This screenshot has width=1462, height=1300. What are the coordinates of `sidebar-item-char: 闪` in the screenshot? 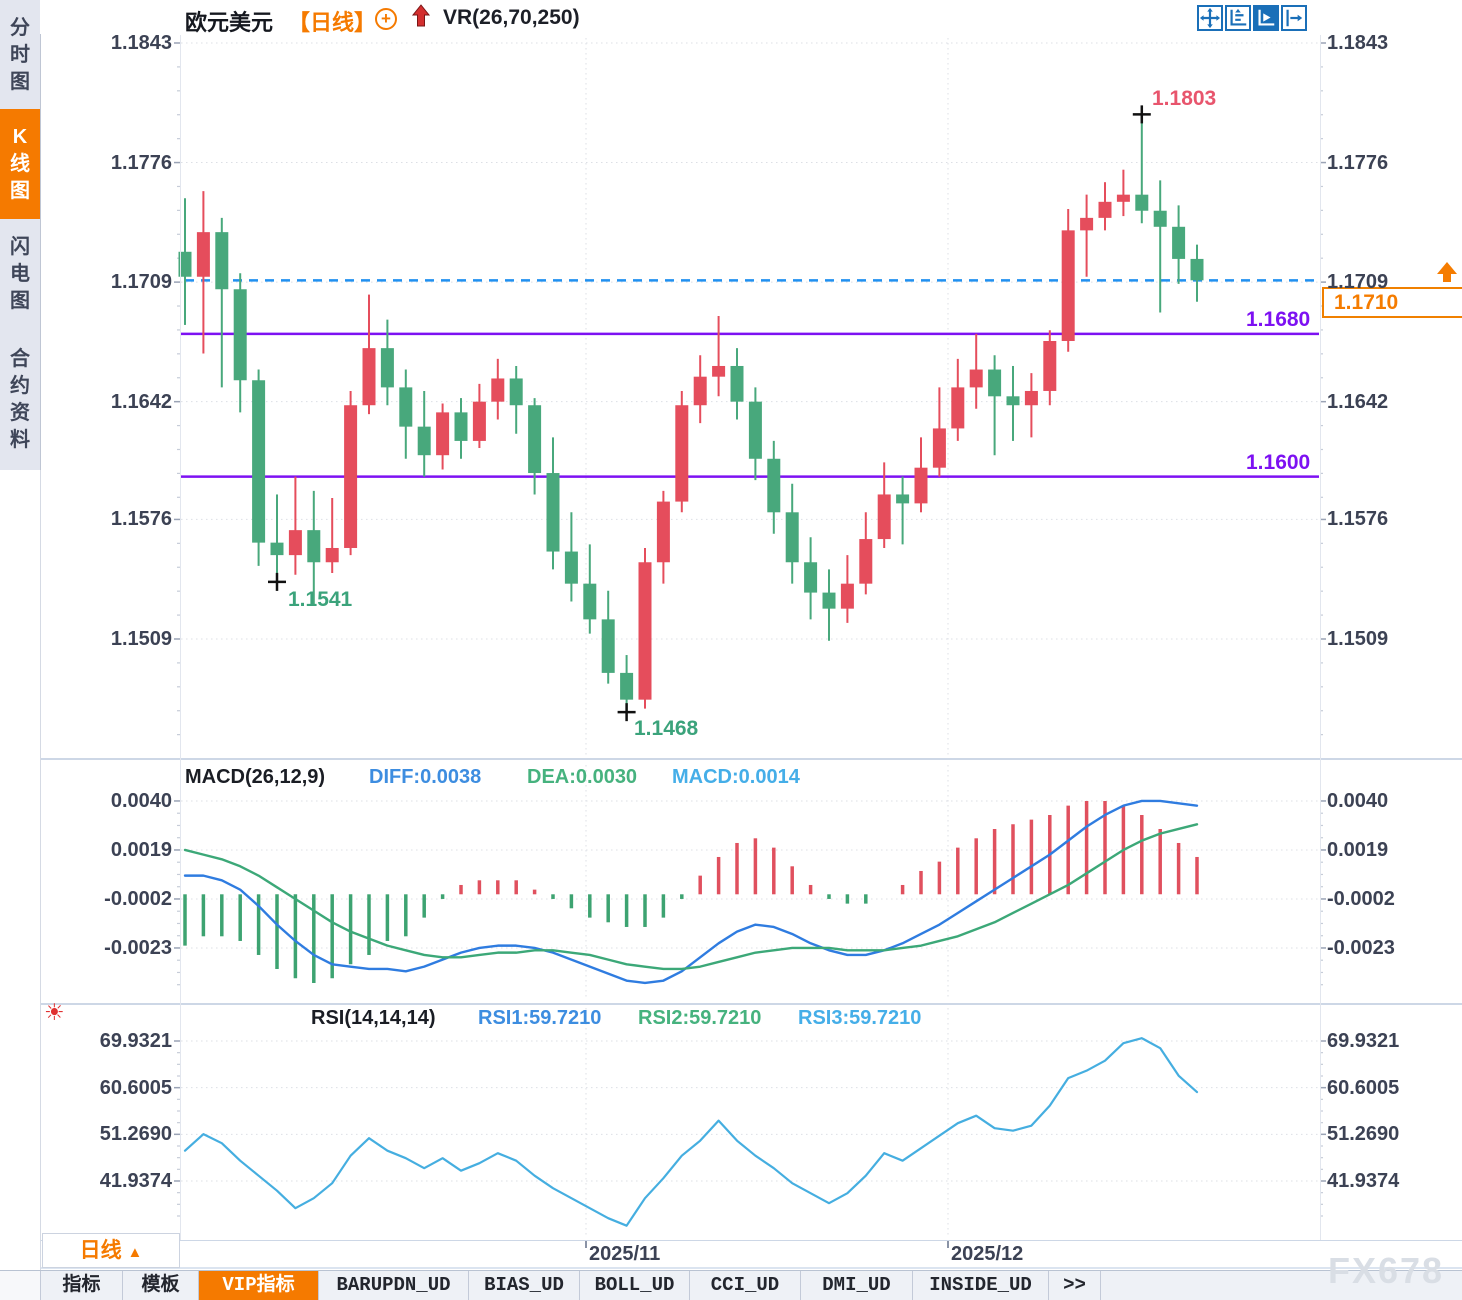 It's located at (20, 247).